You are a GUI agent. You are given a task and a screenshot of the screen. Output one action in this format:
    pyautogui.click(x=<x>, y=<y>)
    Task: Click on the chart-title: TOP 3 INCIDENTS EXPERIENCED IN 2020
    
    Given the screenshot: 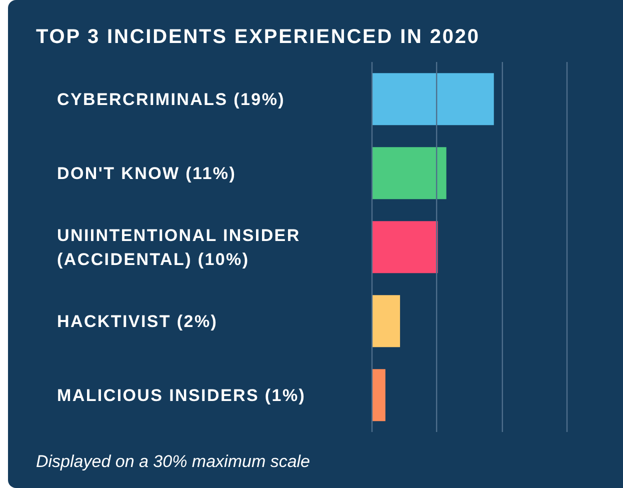 What is the action you would take?
    pyautogui.click(x=258, y=37)
    